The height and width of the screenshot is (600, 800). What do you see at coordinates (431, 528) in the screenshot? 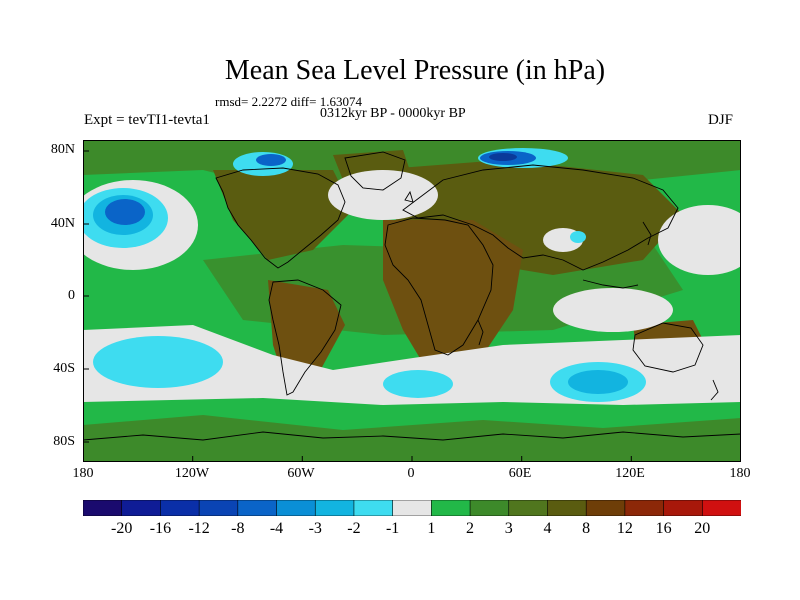
I see `colorbar-label: 1` at bounding box center [431, 528].